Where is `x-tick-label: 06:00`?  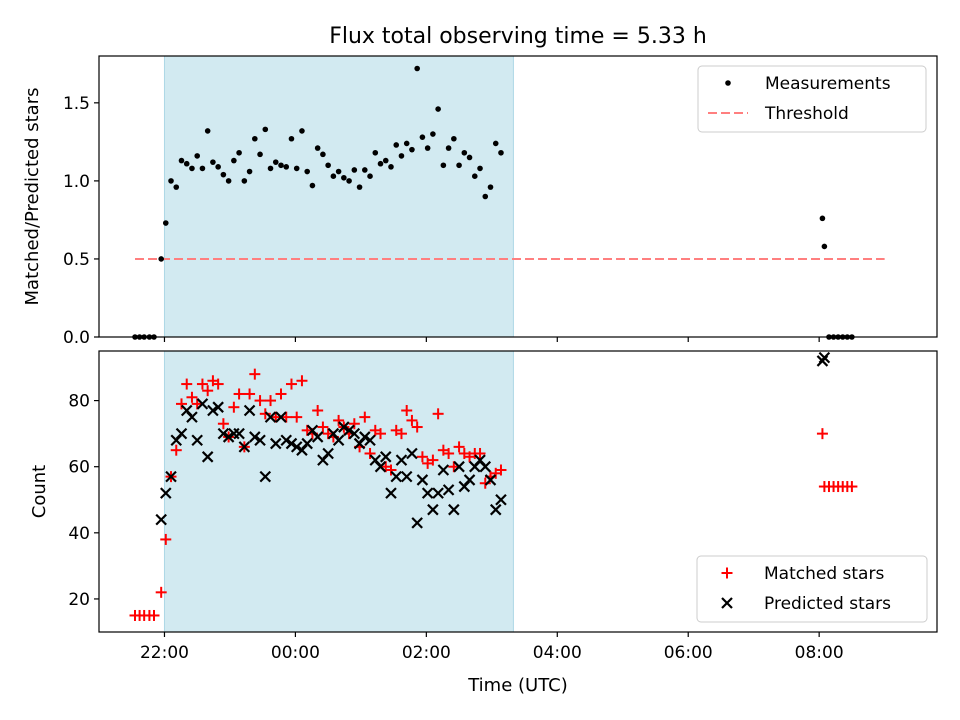
x-tick-label: 06:00 is located at coordinates (688, 653).